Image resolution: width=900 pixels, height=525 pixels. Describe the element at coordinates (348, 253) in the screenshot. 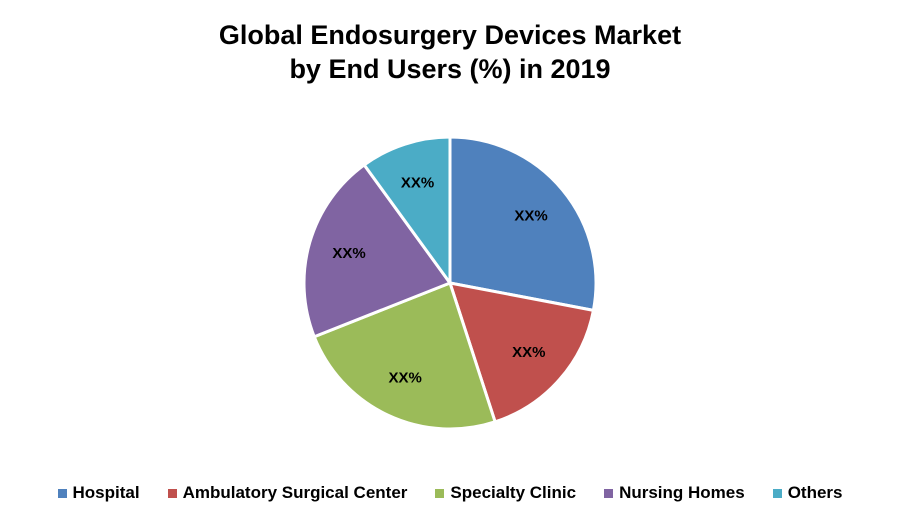

I see `data-label-nursing-homes: XX%` at that location.